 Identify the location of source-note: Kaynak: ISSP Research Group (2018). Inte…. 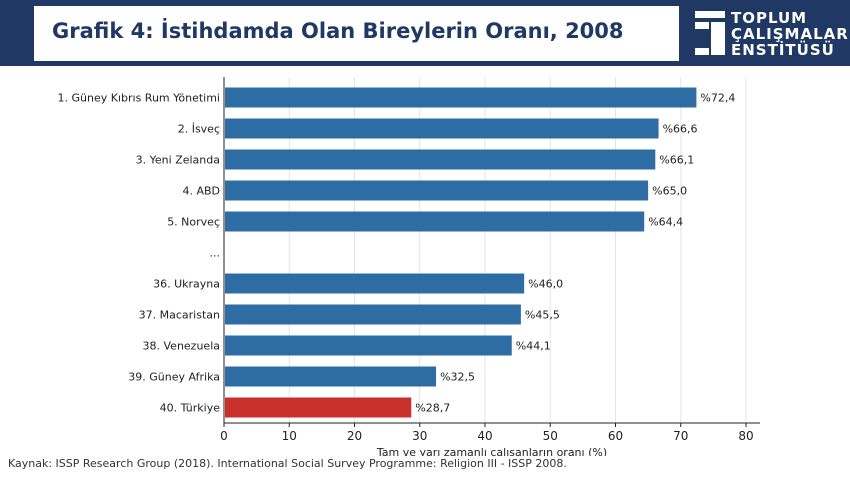
(287, 463).